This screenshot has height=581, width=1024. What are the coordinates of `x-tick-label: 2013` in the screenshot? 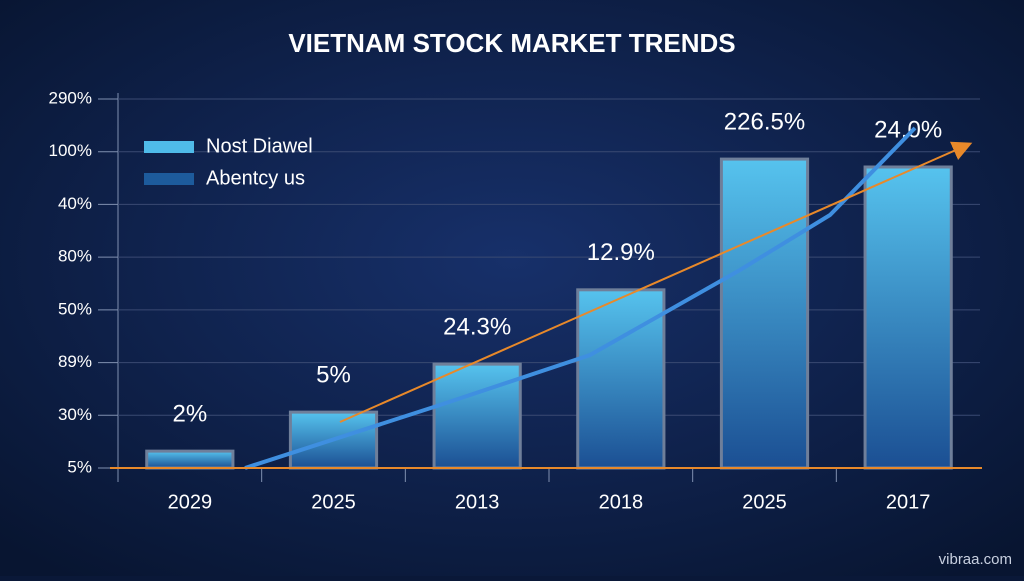 It's located at (477, 502).